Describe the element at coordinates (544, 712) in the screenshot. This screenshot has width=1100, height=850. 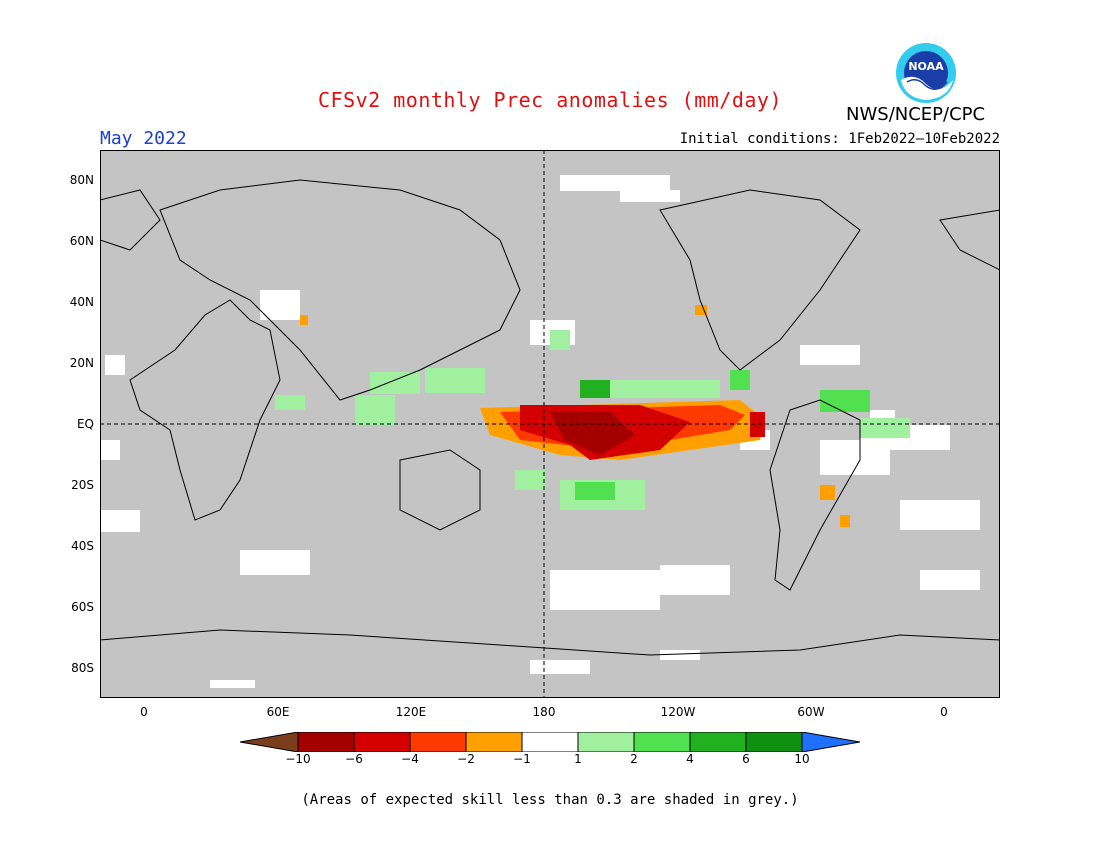
I see `lon-label: 180` at that location.